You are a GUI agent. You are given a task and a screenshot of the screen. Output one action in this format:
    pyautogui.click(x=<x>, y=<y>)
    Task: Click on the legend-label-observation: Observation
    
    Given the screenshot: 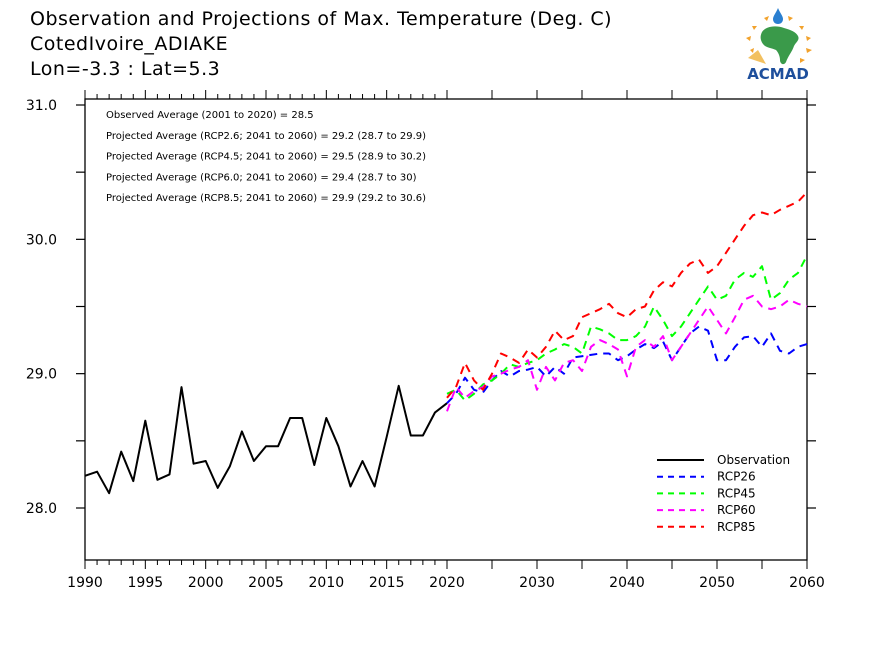 What is the action you would take?
    pyautogui.click(x=753, y=460)
    